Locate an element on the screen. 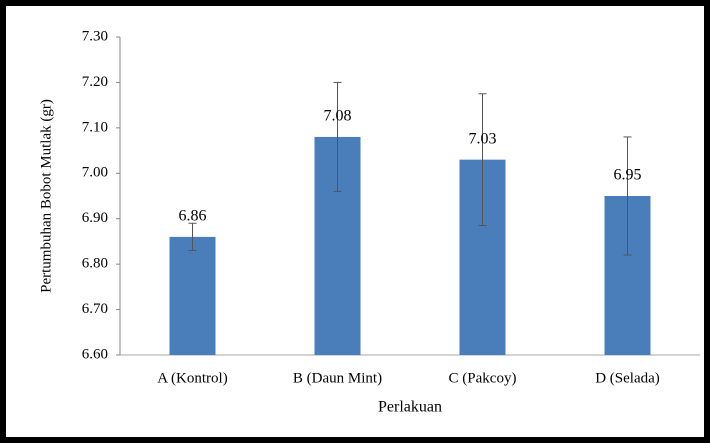 Image resolution: width=710 pixels, height=443 pixels. y-tick-label: 6.90 is located at coordinates (95, 218).